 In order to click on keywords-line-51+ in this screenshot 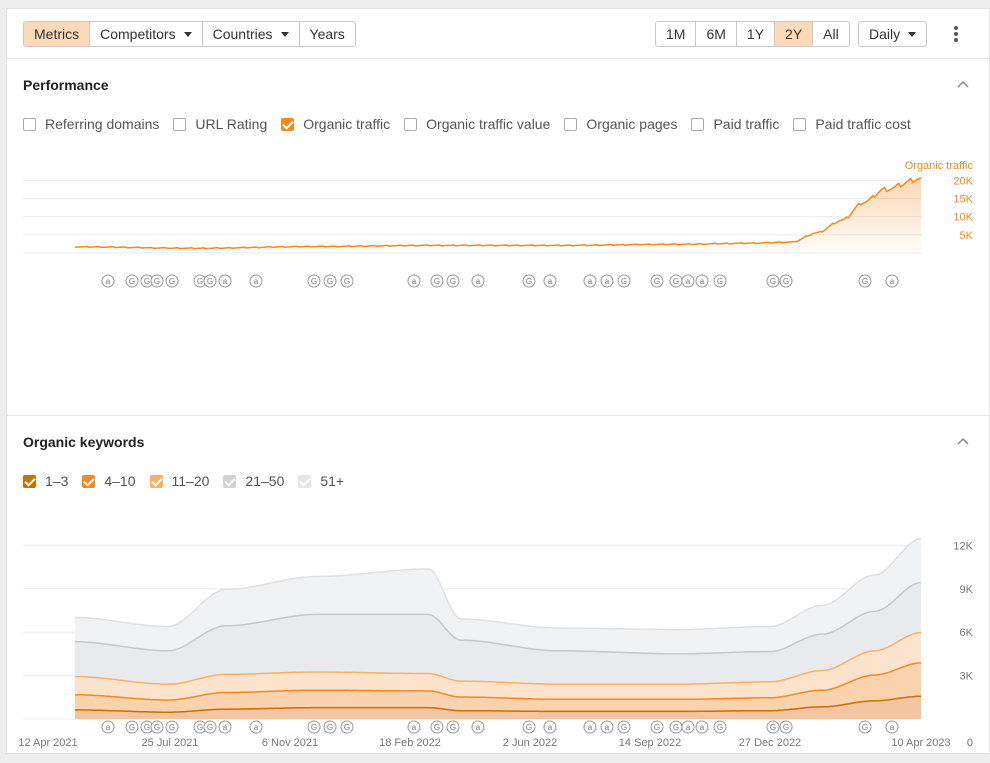, I will do `click(498, 584)`.